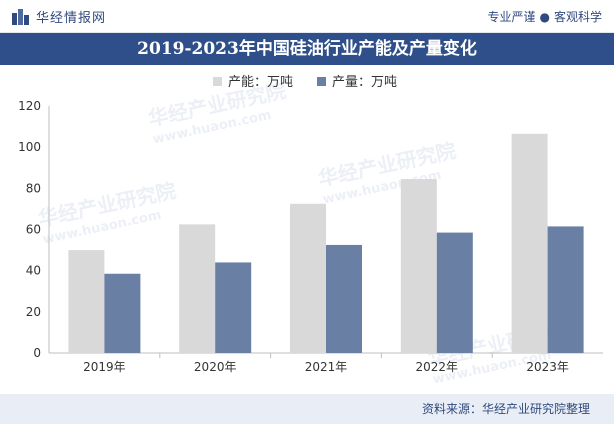  Describe the element at coordinates (29, 106) in the screenshot. I see `y-tick-label: 120` at that location.